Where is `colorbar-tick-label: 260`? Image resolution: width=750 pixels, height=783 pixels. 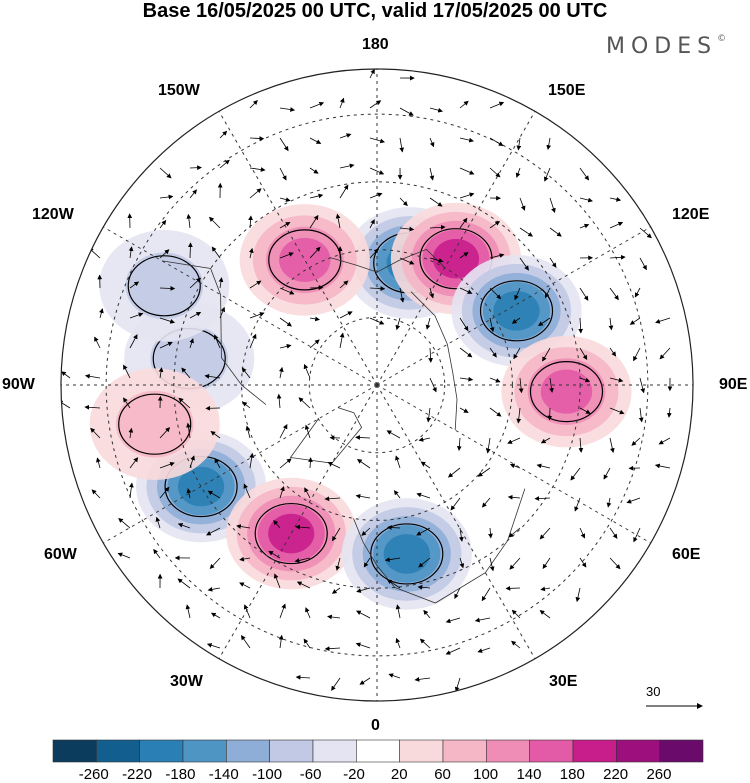 colorbar-tick-label: 260 is located at coordinates (659, 774).